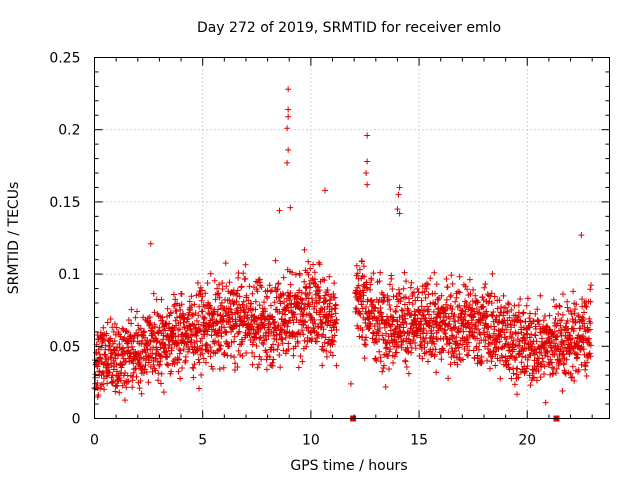 Image resolution: width=640 pixels, height=480 pixels. What do you see at coordinates (527, 441) in the screenshot?
I see `x-tick-label: 20` at bounding box center [527, 441].